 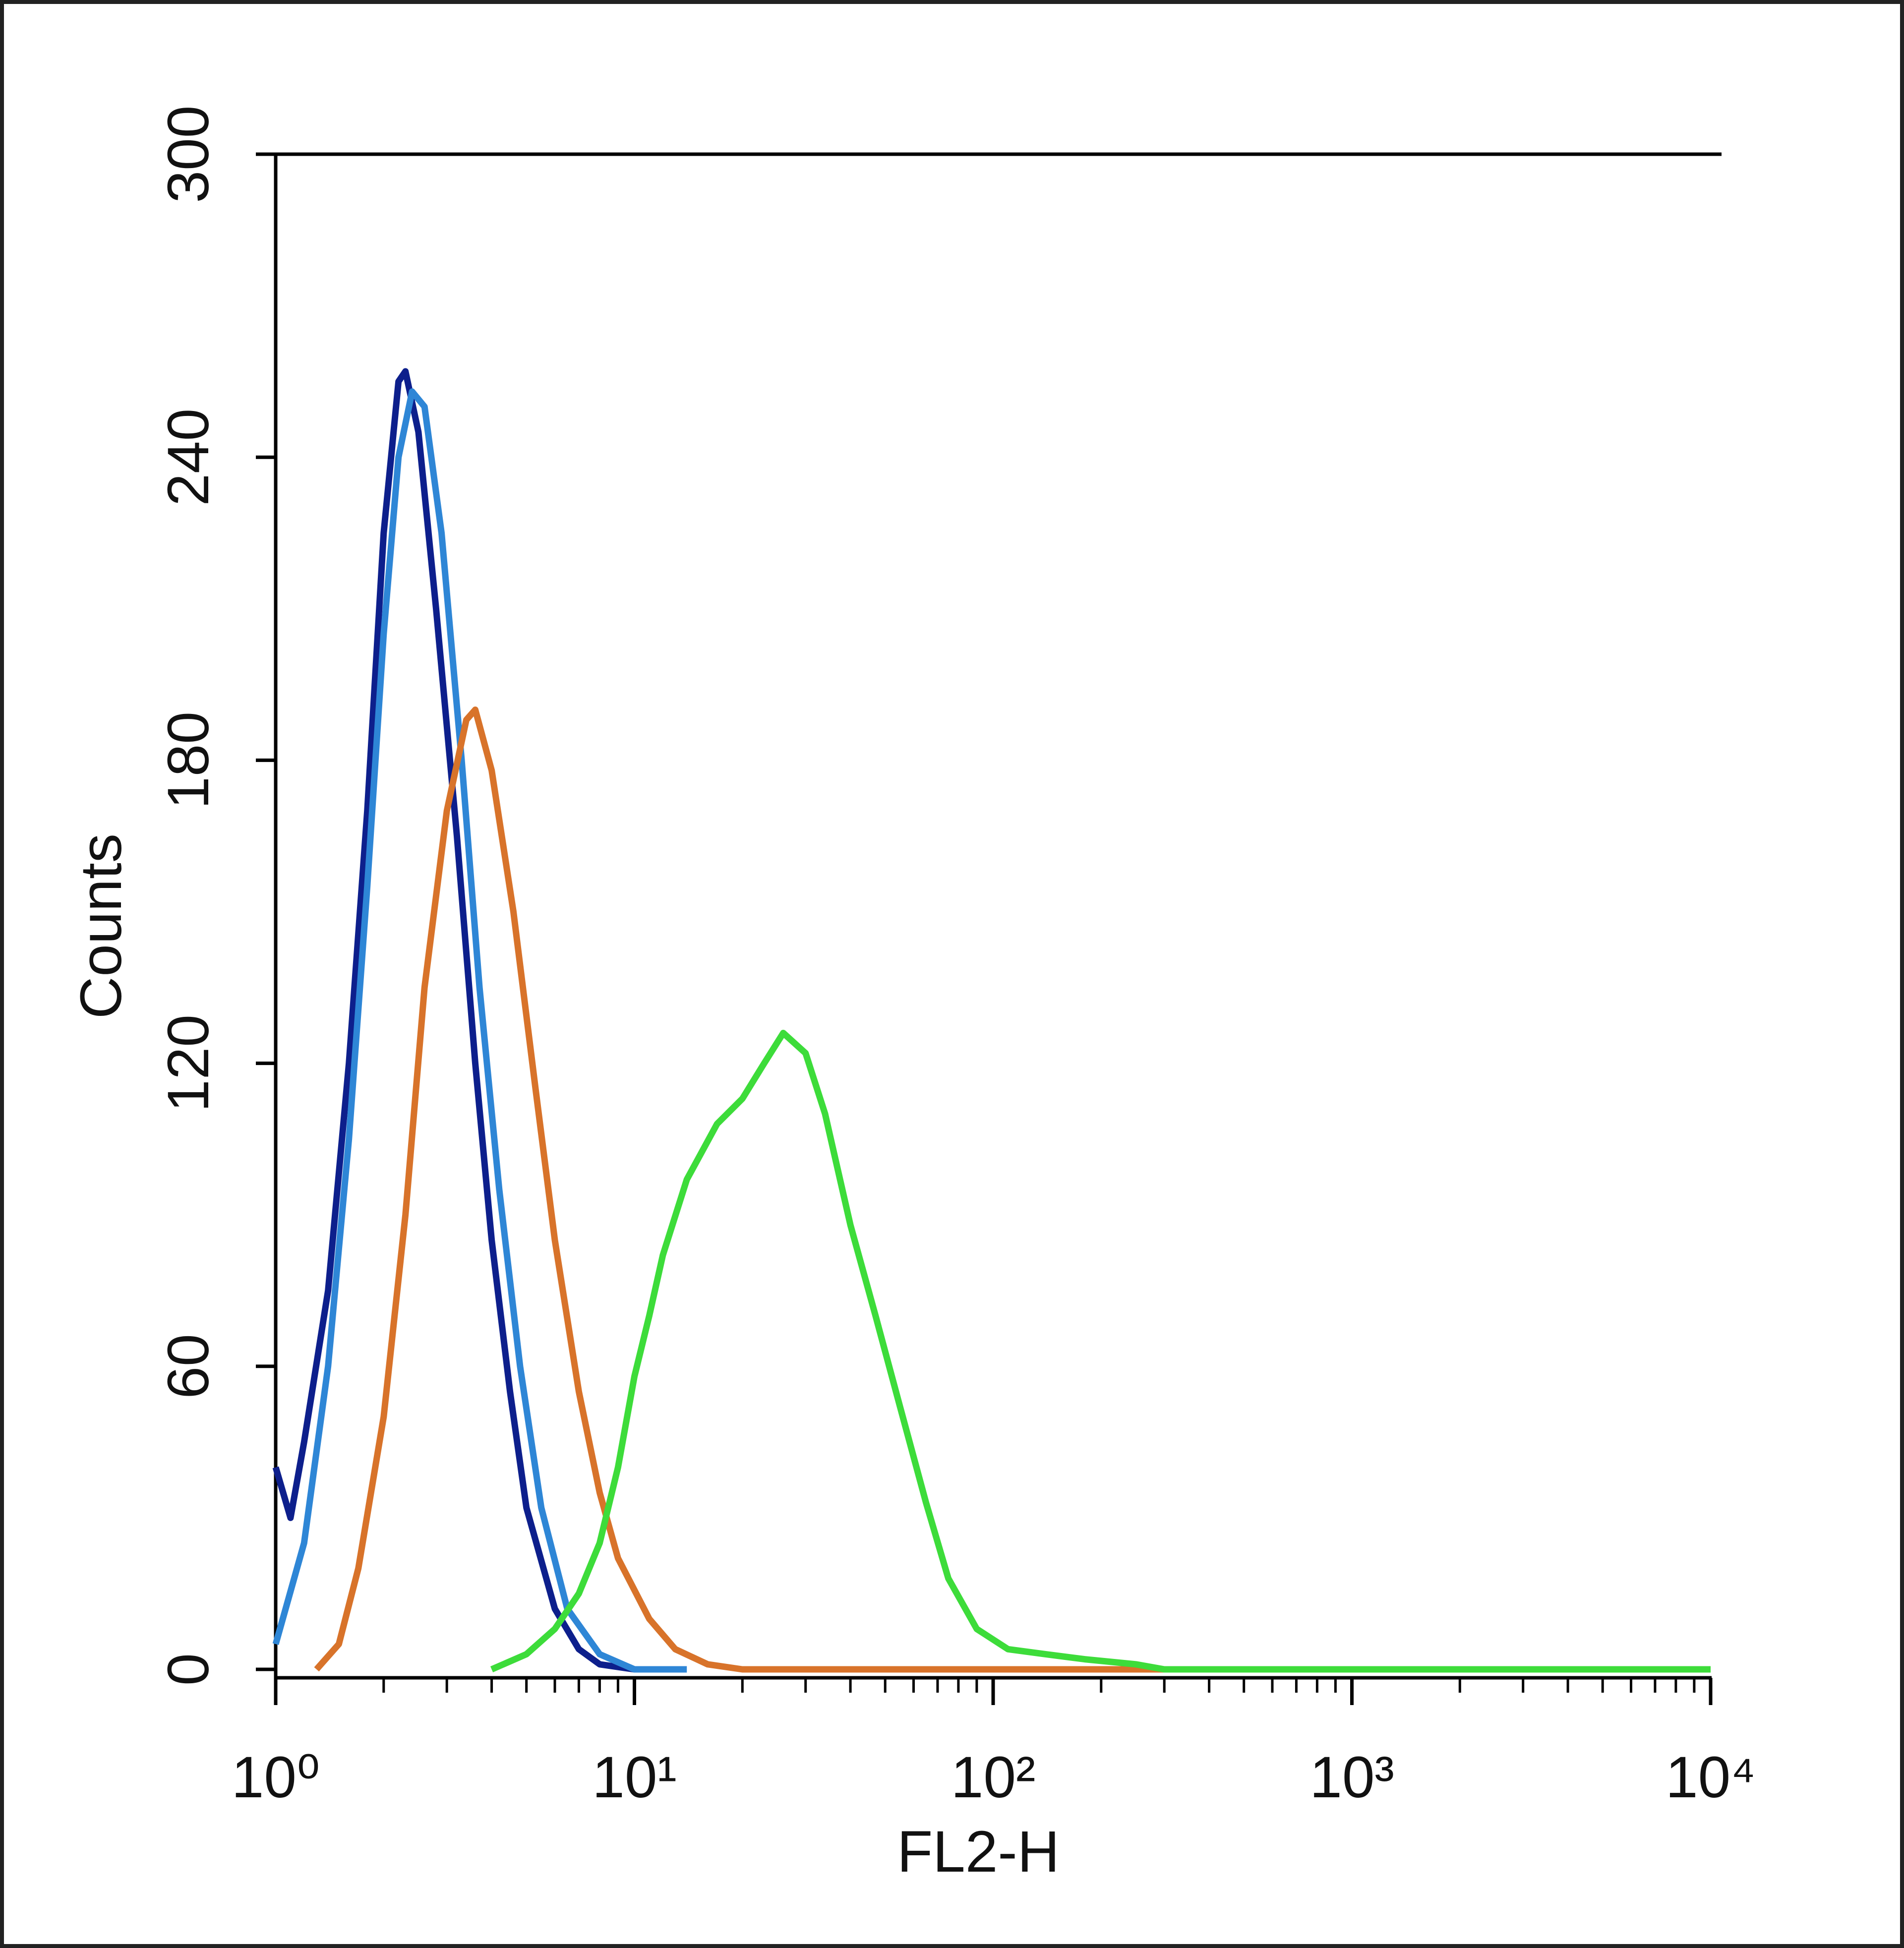 What do you see at coordinates (978, 1852) in the screenshot?
I see `x-axis-label: FL2-H` at bounding box center [978, 1852].